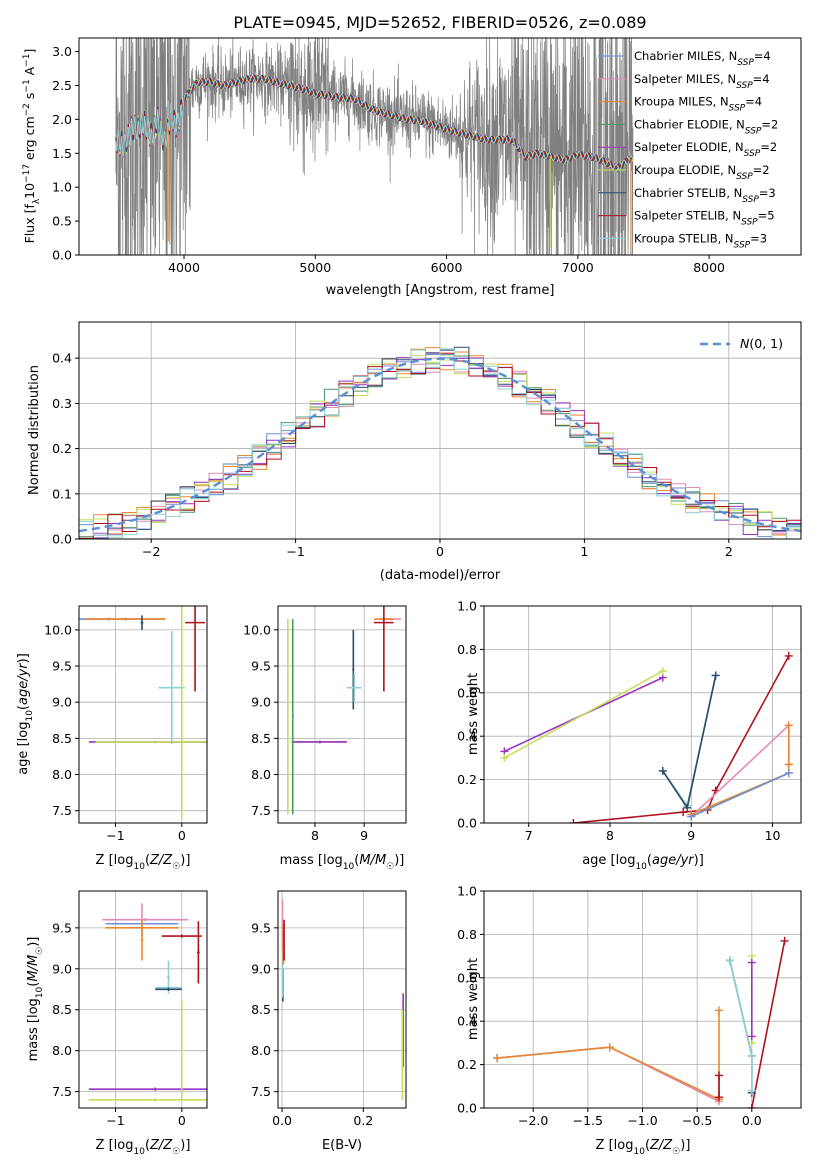  What do you see at coordinates (761, 343) in the screenshot?
I see `legend-label: N(0, 1)` at bounding box center [761, 343].